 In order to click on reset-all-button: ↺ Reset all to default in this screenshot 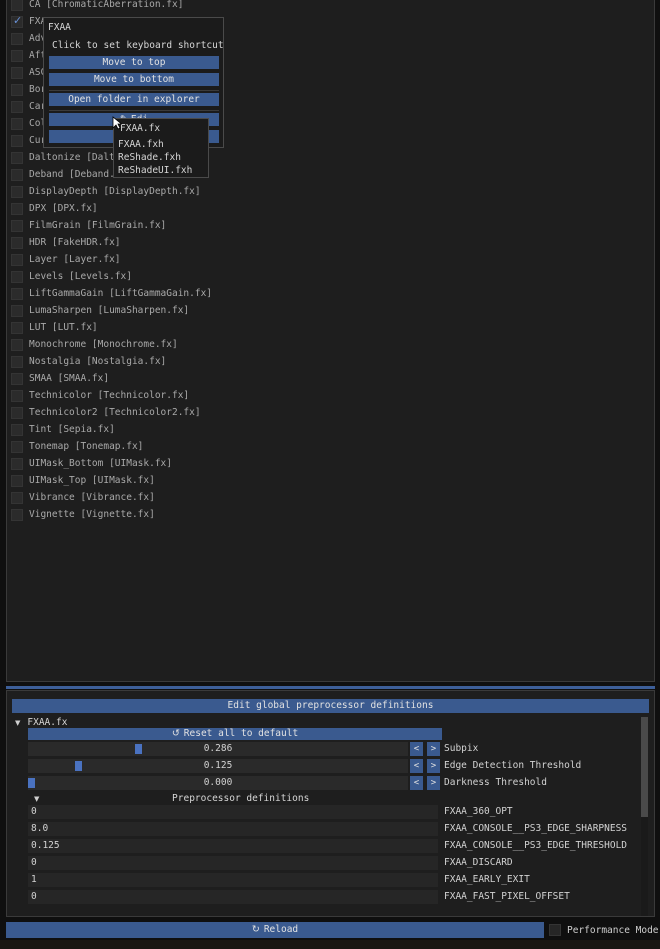, I will do `click(235, 734)`.